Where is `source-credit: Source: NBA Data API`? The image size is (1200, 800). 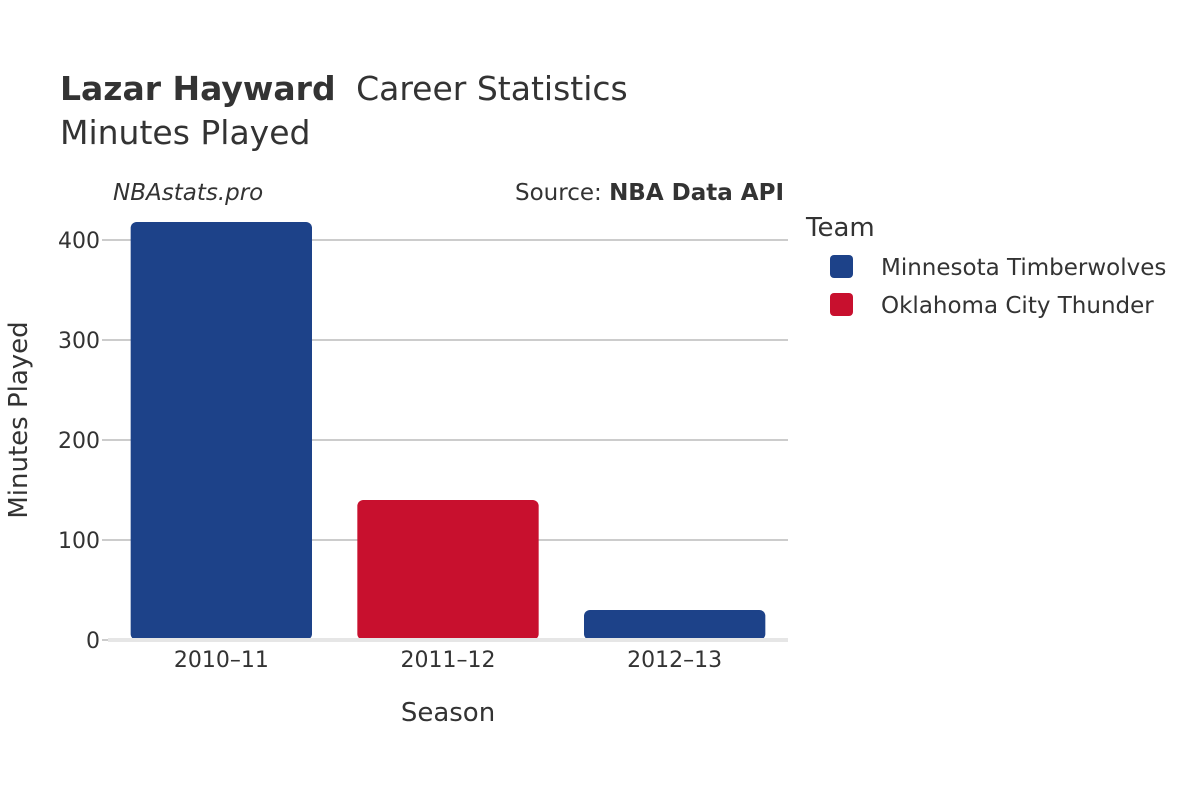 source-credit: Source: NBA Data API is located at coordinates (649, 193).